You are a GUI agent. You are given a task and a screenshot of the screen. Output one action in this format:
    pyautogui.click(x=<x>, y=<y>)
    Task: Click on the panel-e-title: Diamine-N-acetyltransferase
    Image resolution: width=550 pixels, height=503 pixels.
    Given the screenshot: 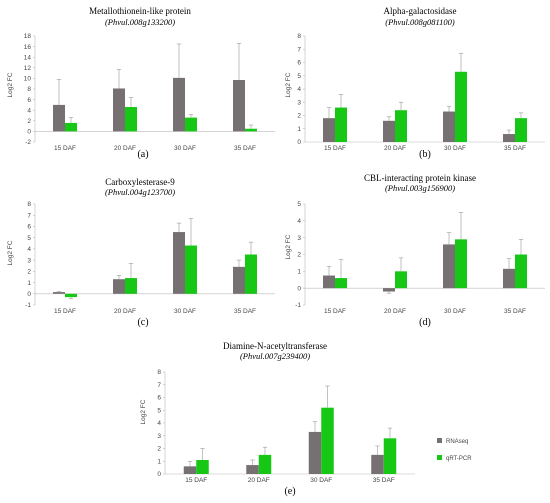 What is the action you would take?
    pyautogui.click(x=275, y=346)
    